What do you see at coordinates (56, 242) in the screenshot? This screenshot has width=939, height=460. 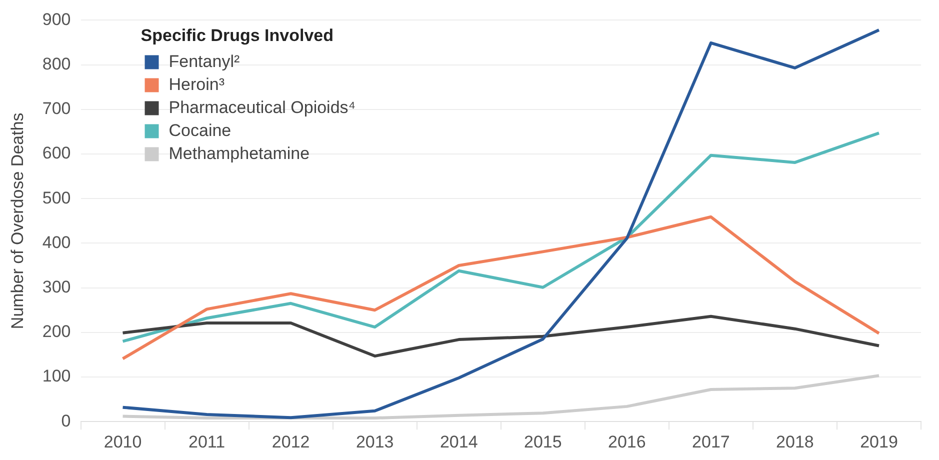 I see `y-tick-label: 400` at bounding box center [56, 242].